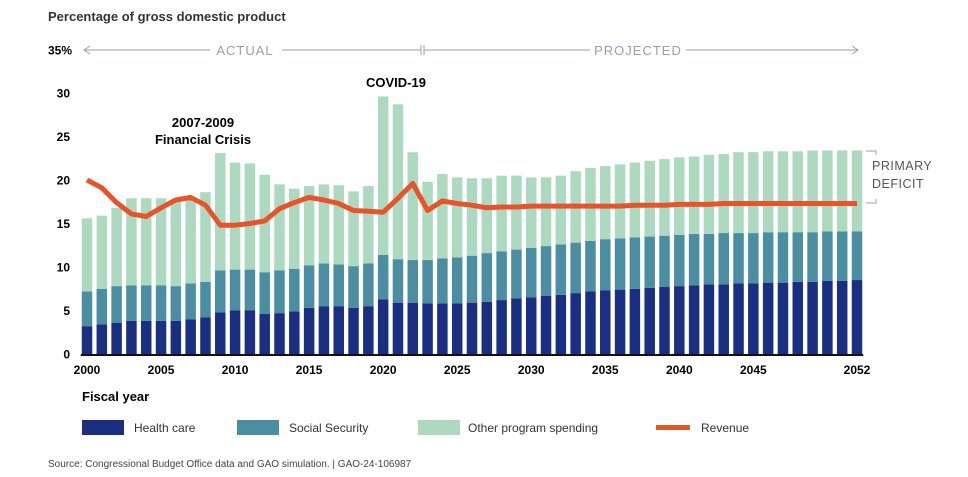 This screenshot has height=477, width=968. I want to click on chart-title: Percentage of gross domestic product, so click(167, 16).